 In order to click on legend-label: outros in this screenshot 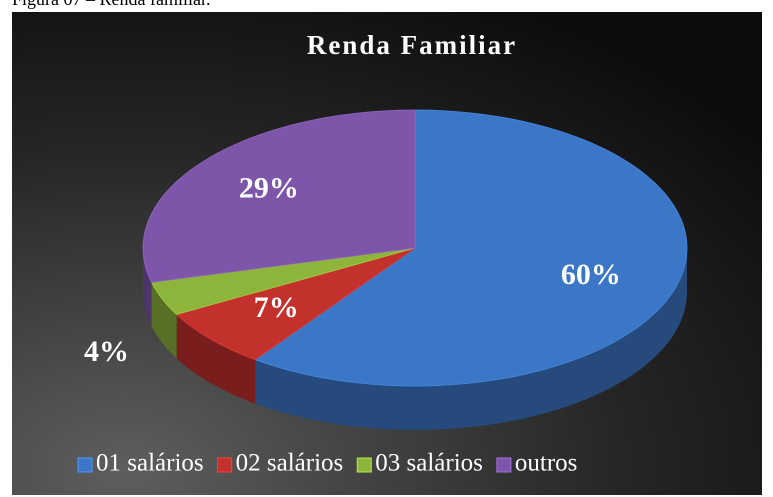, I will do `click(546, 463)`.